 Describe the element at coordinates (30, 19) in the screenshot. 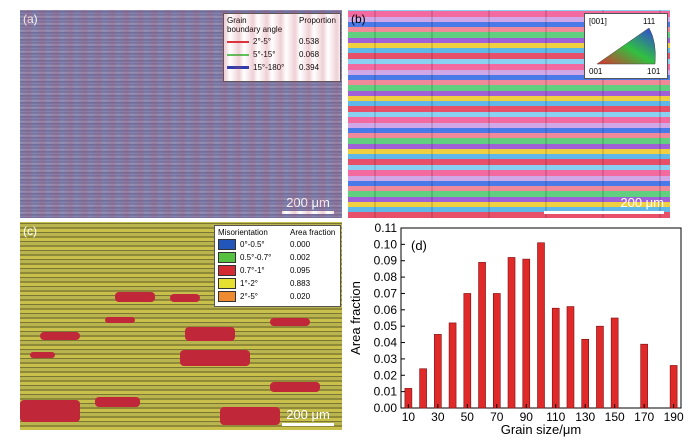

I see `panel-a-label: (a)` at that location.